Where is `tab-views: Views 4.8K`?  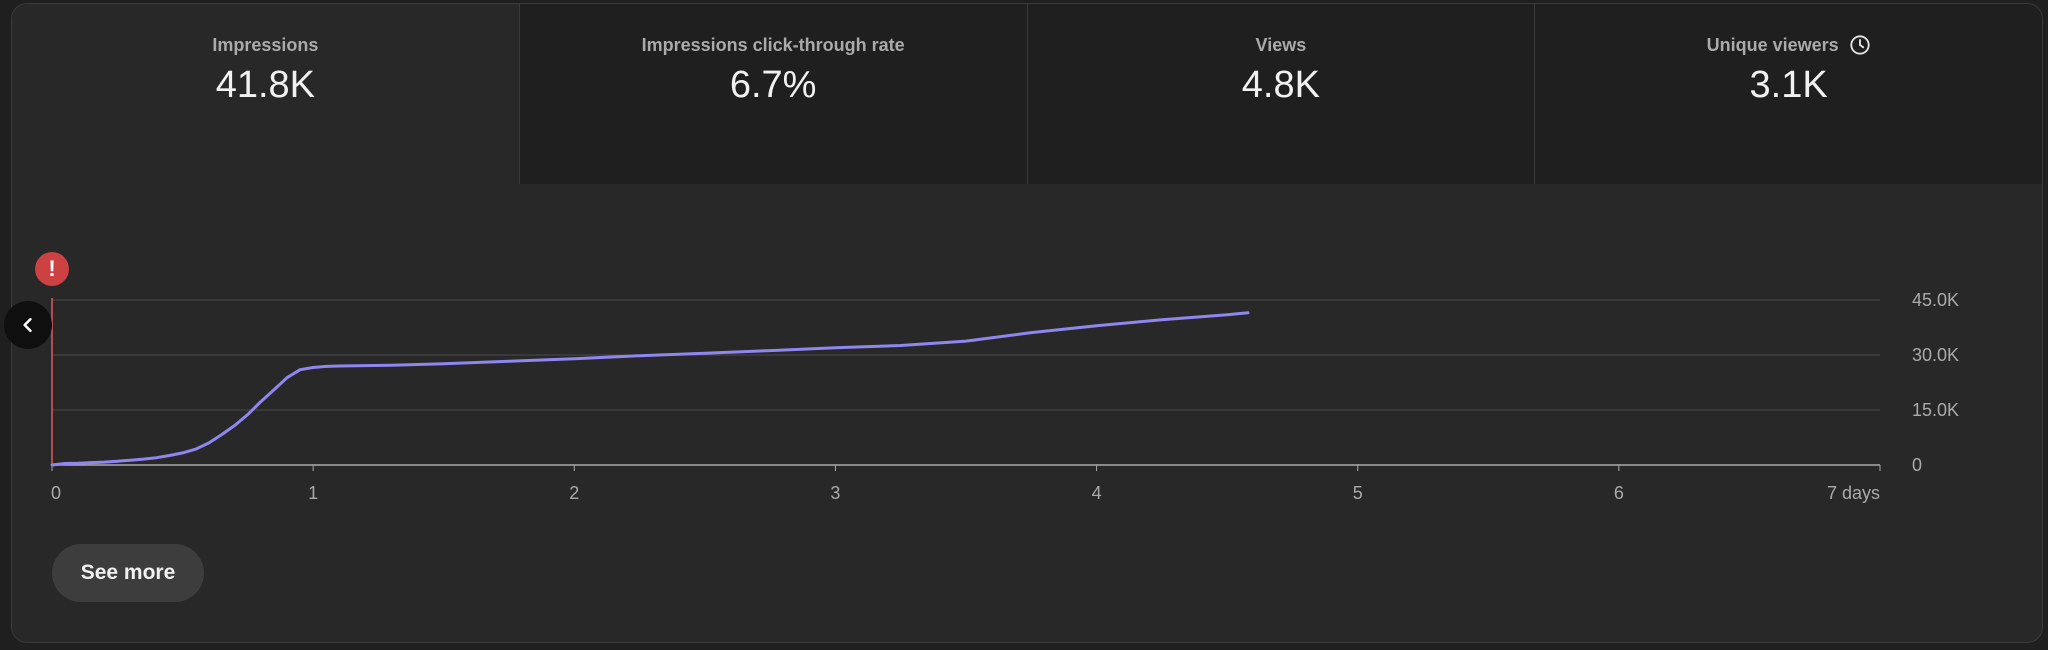 tab-views: Views 4.8K is located at coordinates (1280, 94).